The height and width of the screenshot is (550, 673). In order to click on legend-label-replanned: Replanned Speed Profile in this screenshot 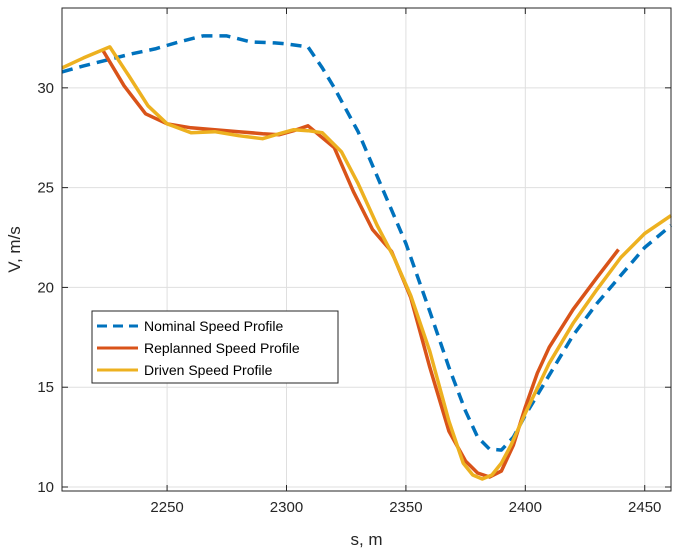, I will do `click(222, 348)`.